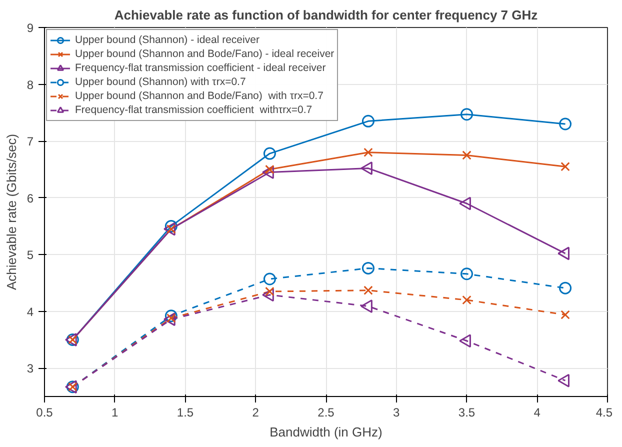 Image resolution: width=622 pixels, height=447 pixels. What do you see at coordinates (30, 369) in the screenshot?
I see `y-tick-label: 3` at bounding box center [30, 369].